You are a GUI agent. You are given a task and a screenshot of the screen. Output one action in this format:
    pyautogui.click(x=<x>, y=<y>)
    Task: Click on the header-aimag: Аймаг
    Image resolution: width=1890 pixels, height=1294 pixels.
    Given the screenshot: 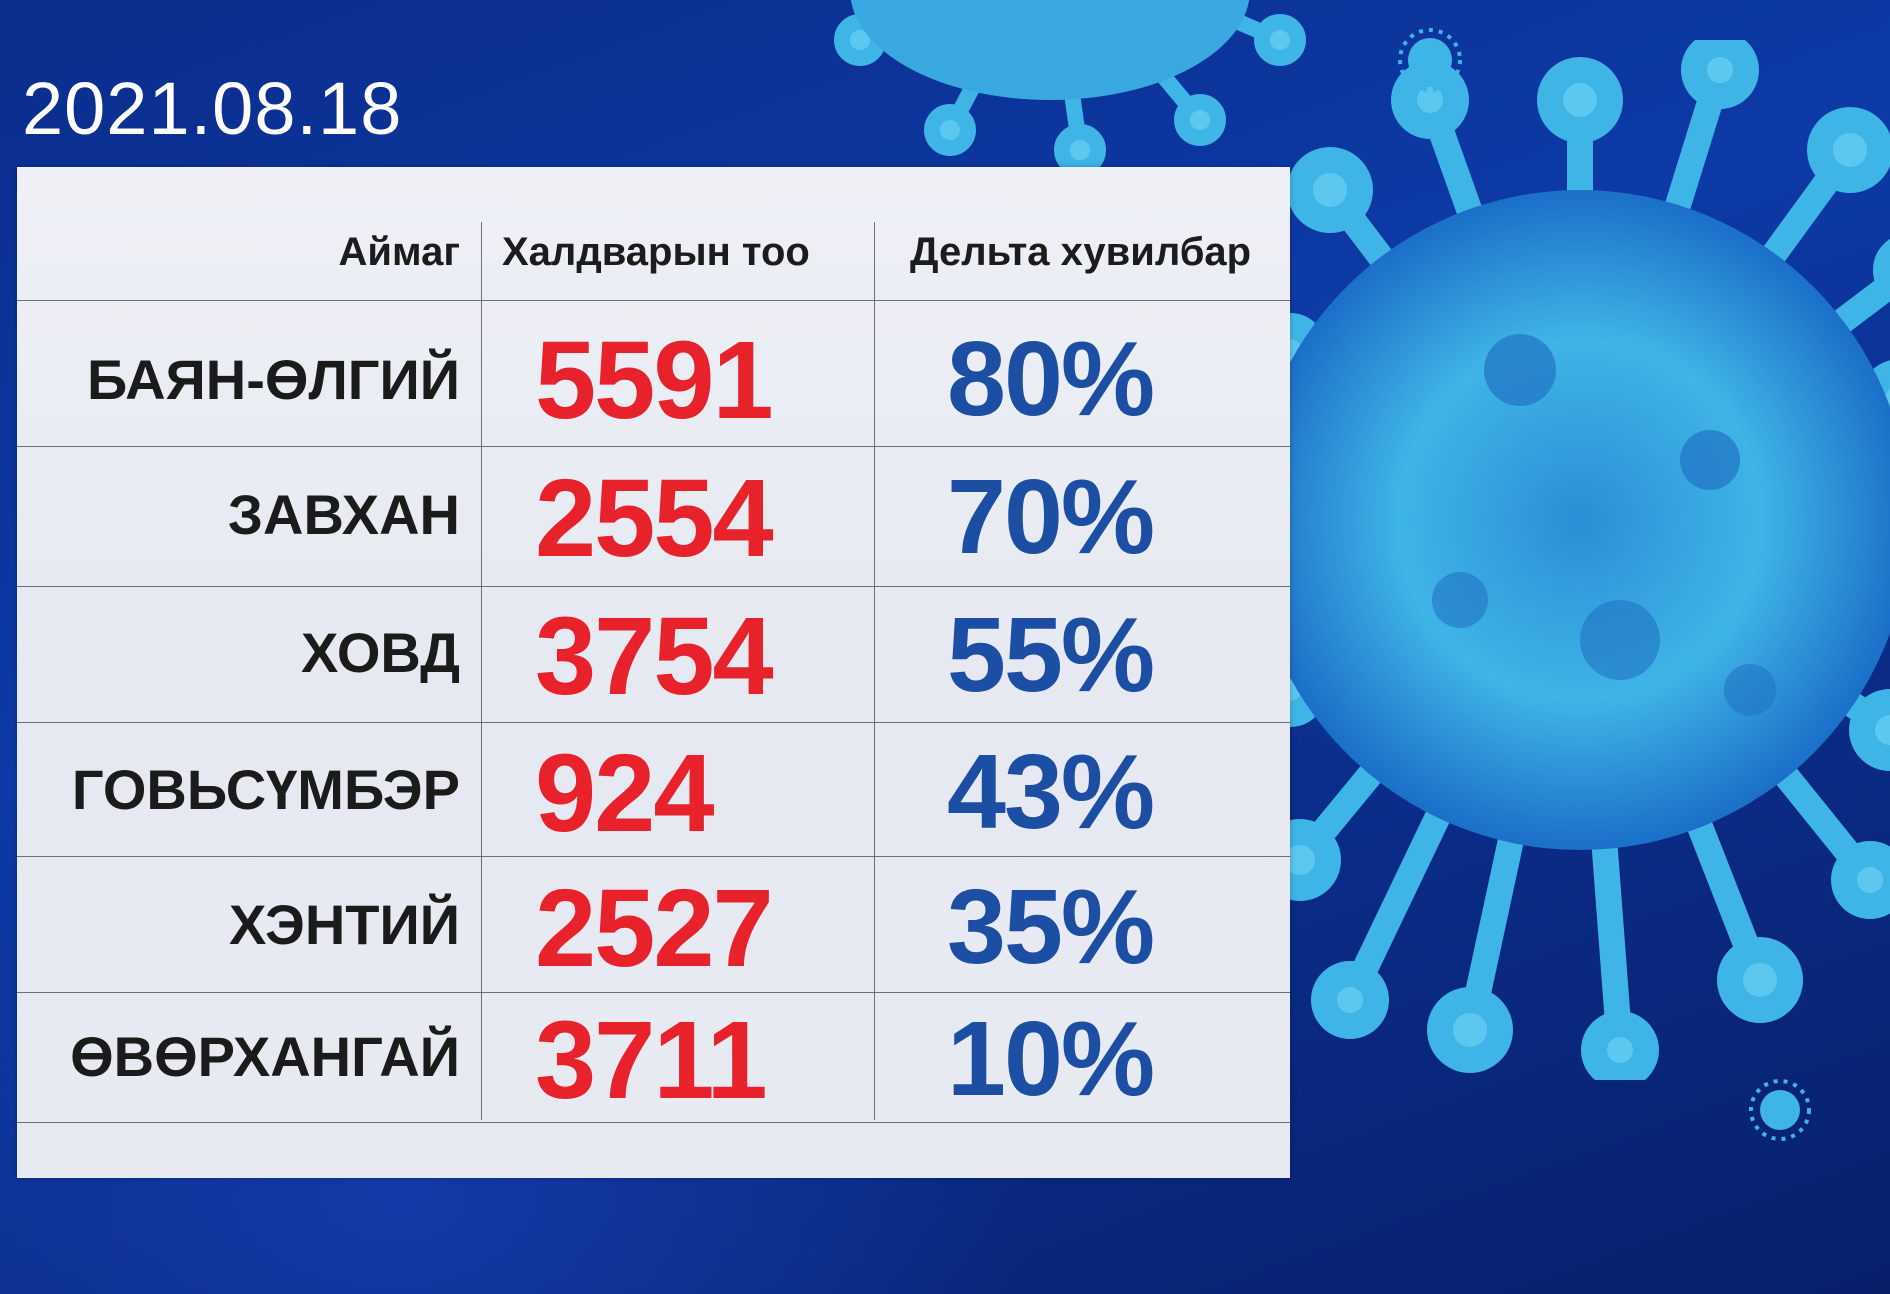 What is the action you would take?
    pyautogui.click(x=399, y=252)
    